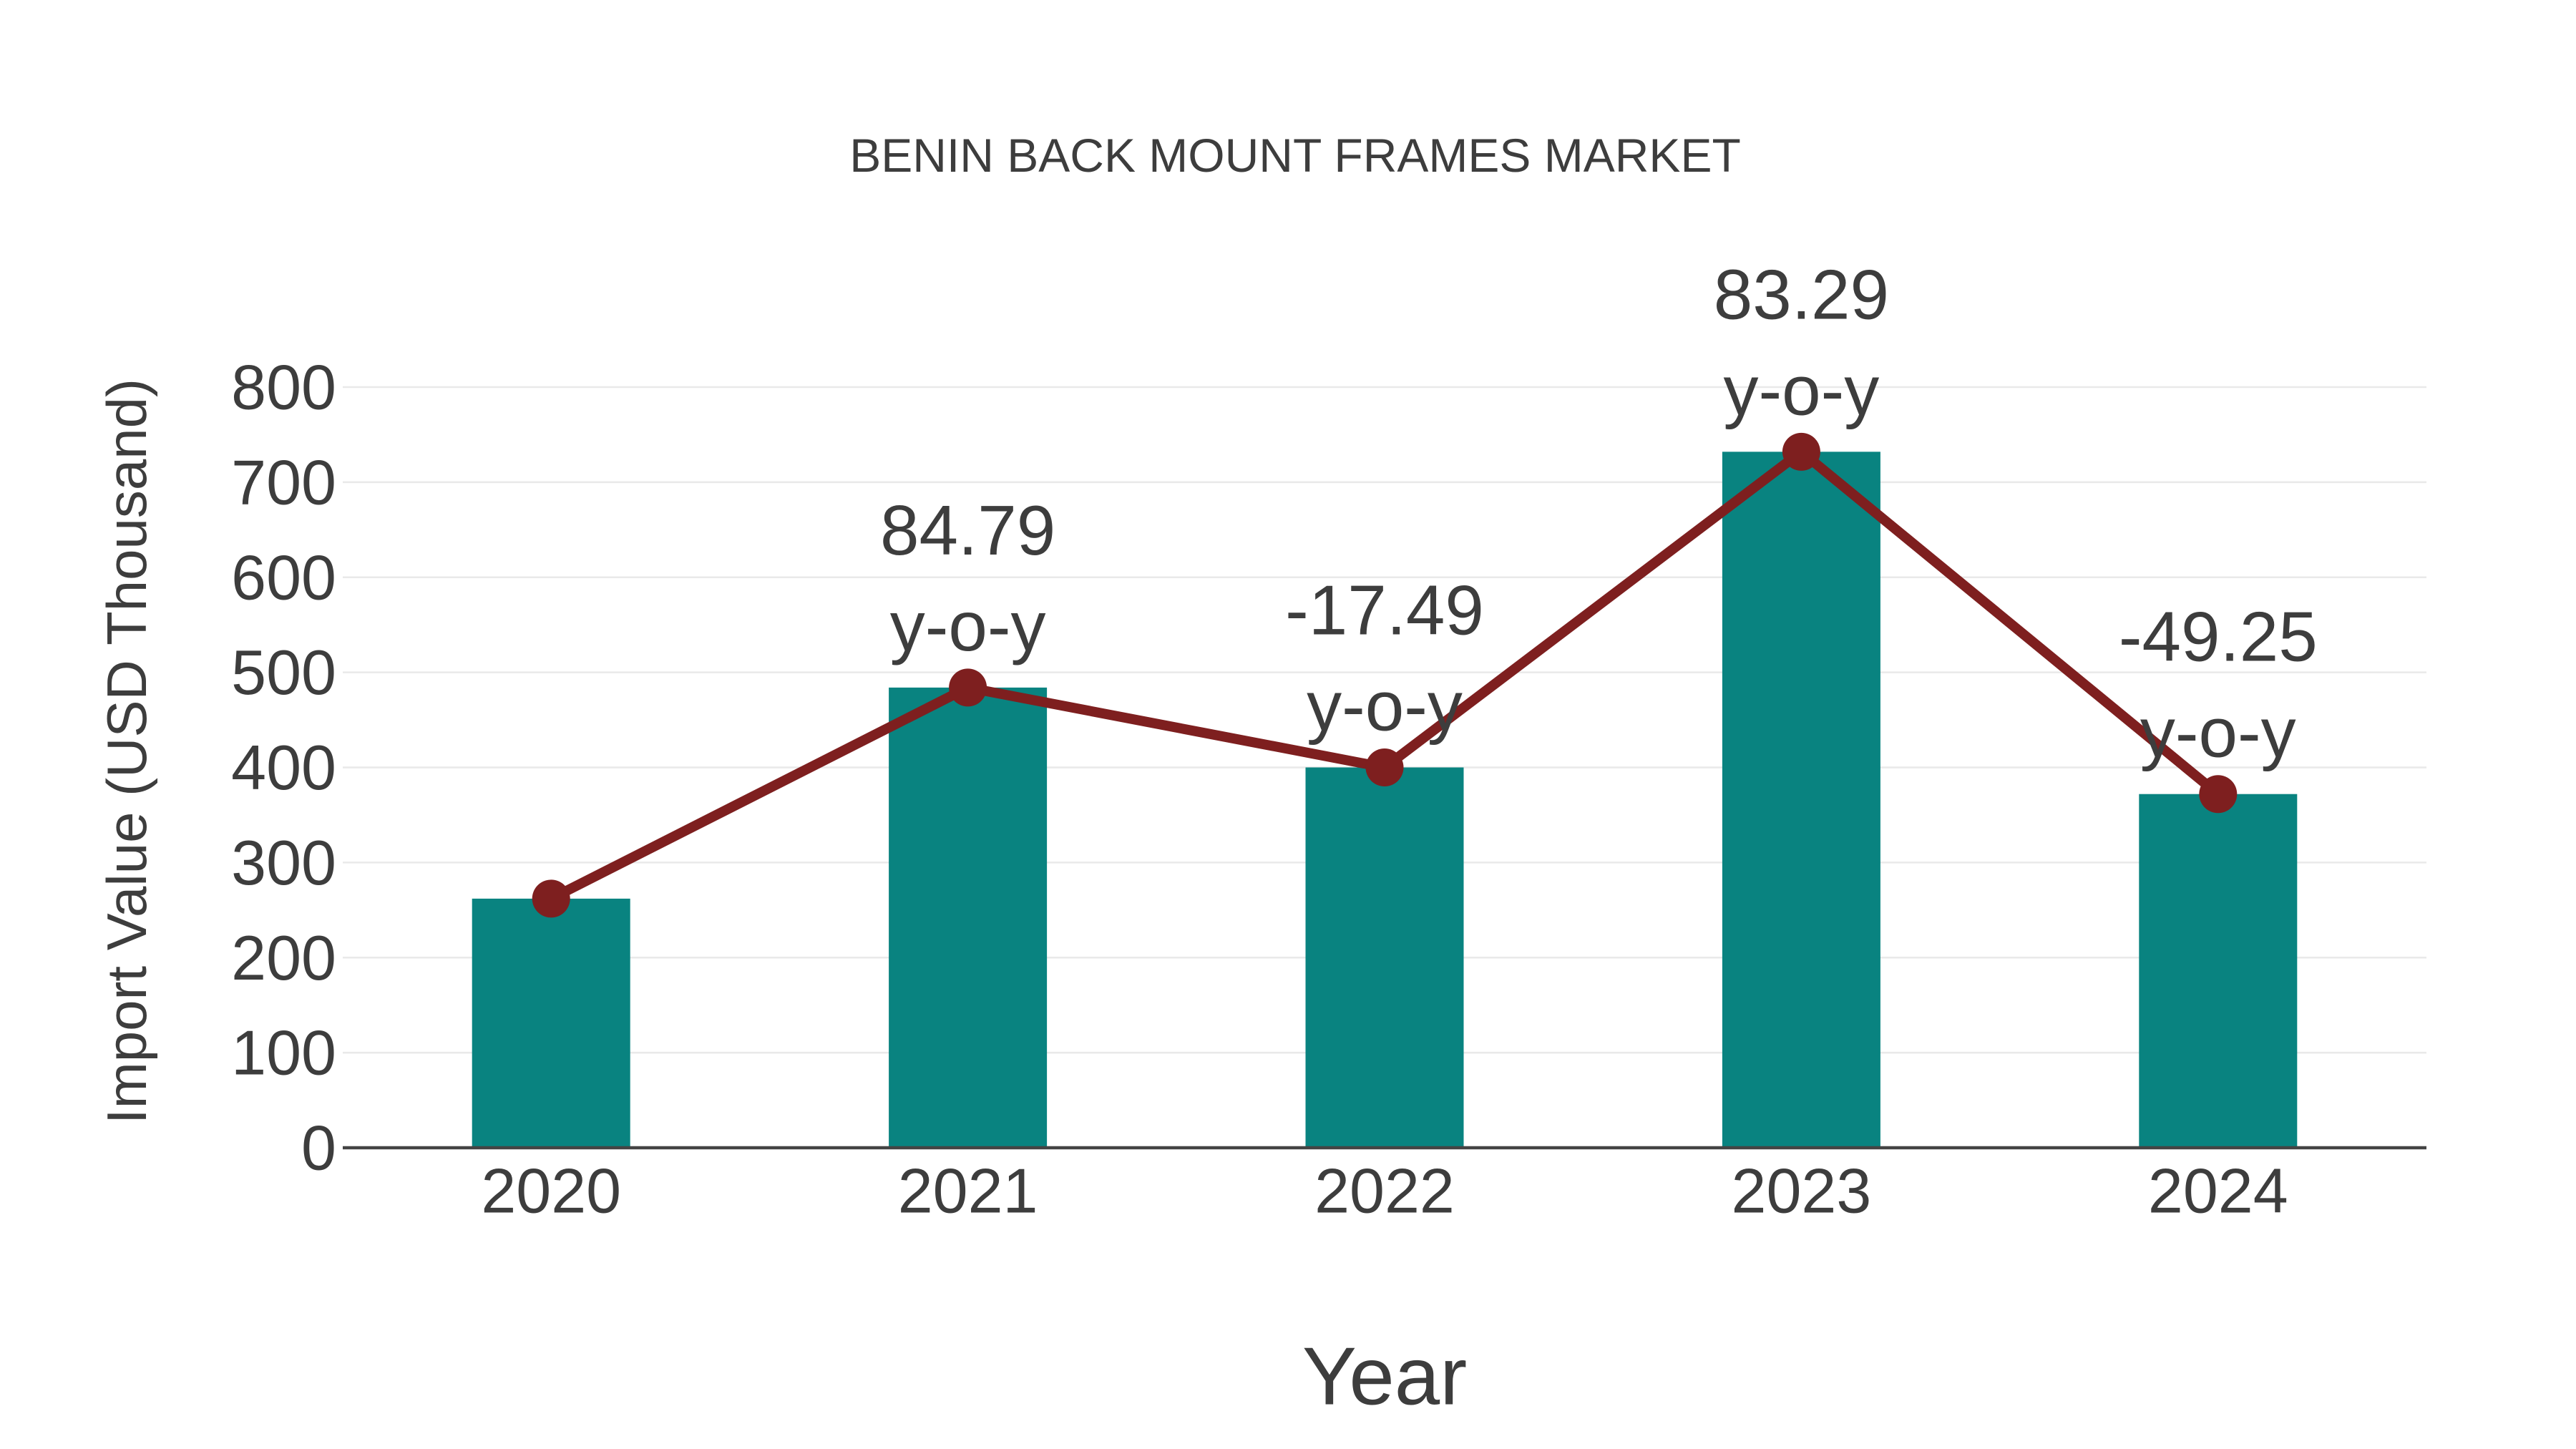  I want to click on line-marker-2024, so click(2218, 794).